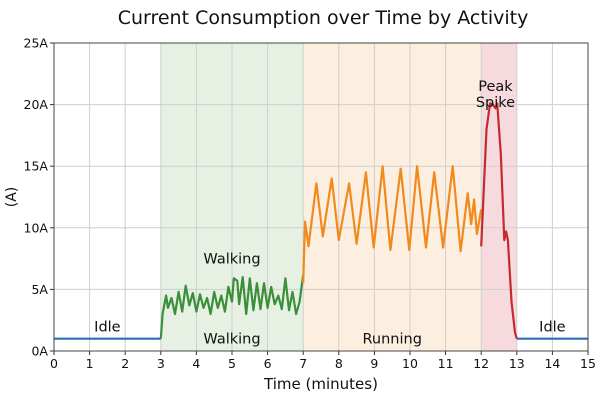 The image size is (600, 404). Describe the element at coordinates (499, 221) in the screenshot. I see `series-line-peak-spike` at that location.